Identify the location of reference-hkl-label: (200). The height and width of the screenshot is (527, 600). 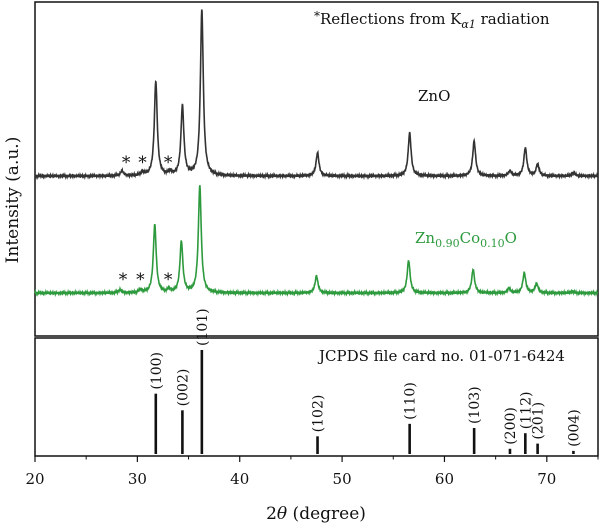
(511, 426).